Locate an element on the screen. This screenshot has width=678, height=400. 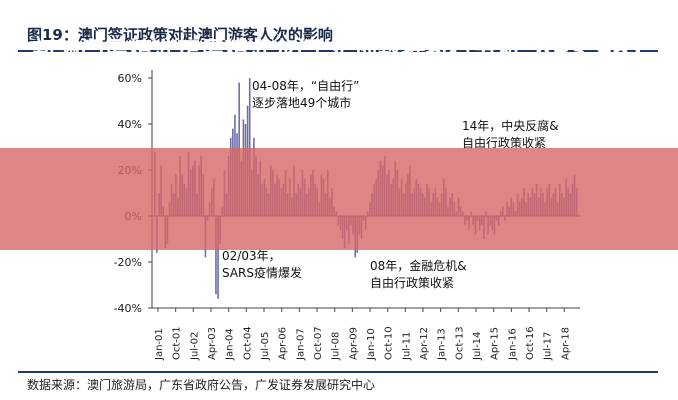
x-tick-label: Jan-07 is located at coordinates (300, 344).